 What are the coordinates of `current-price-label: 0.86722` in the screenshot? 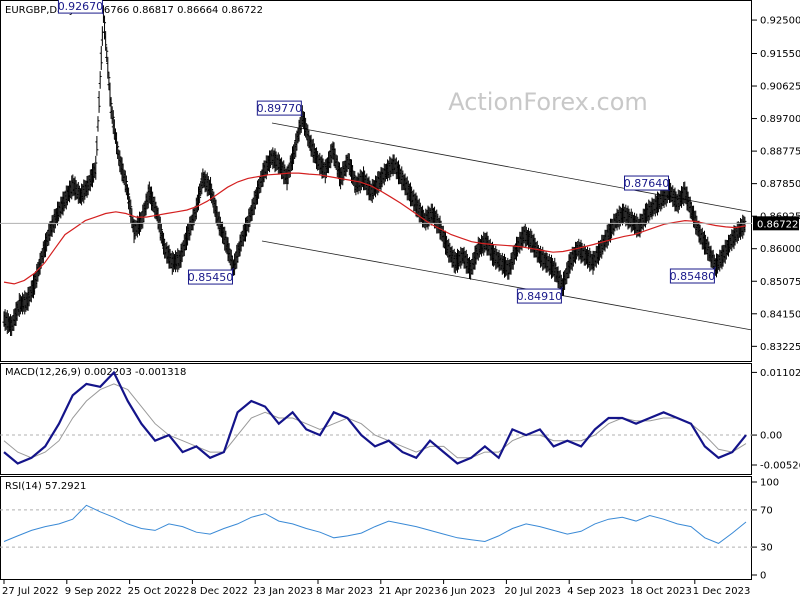 It's located at (777, 224).